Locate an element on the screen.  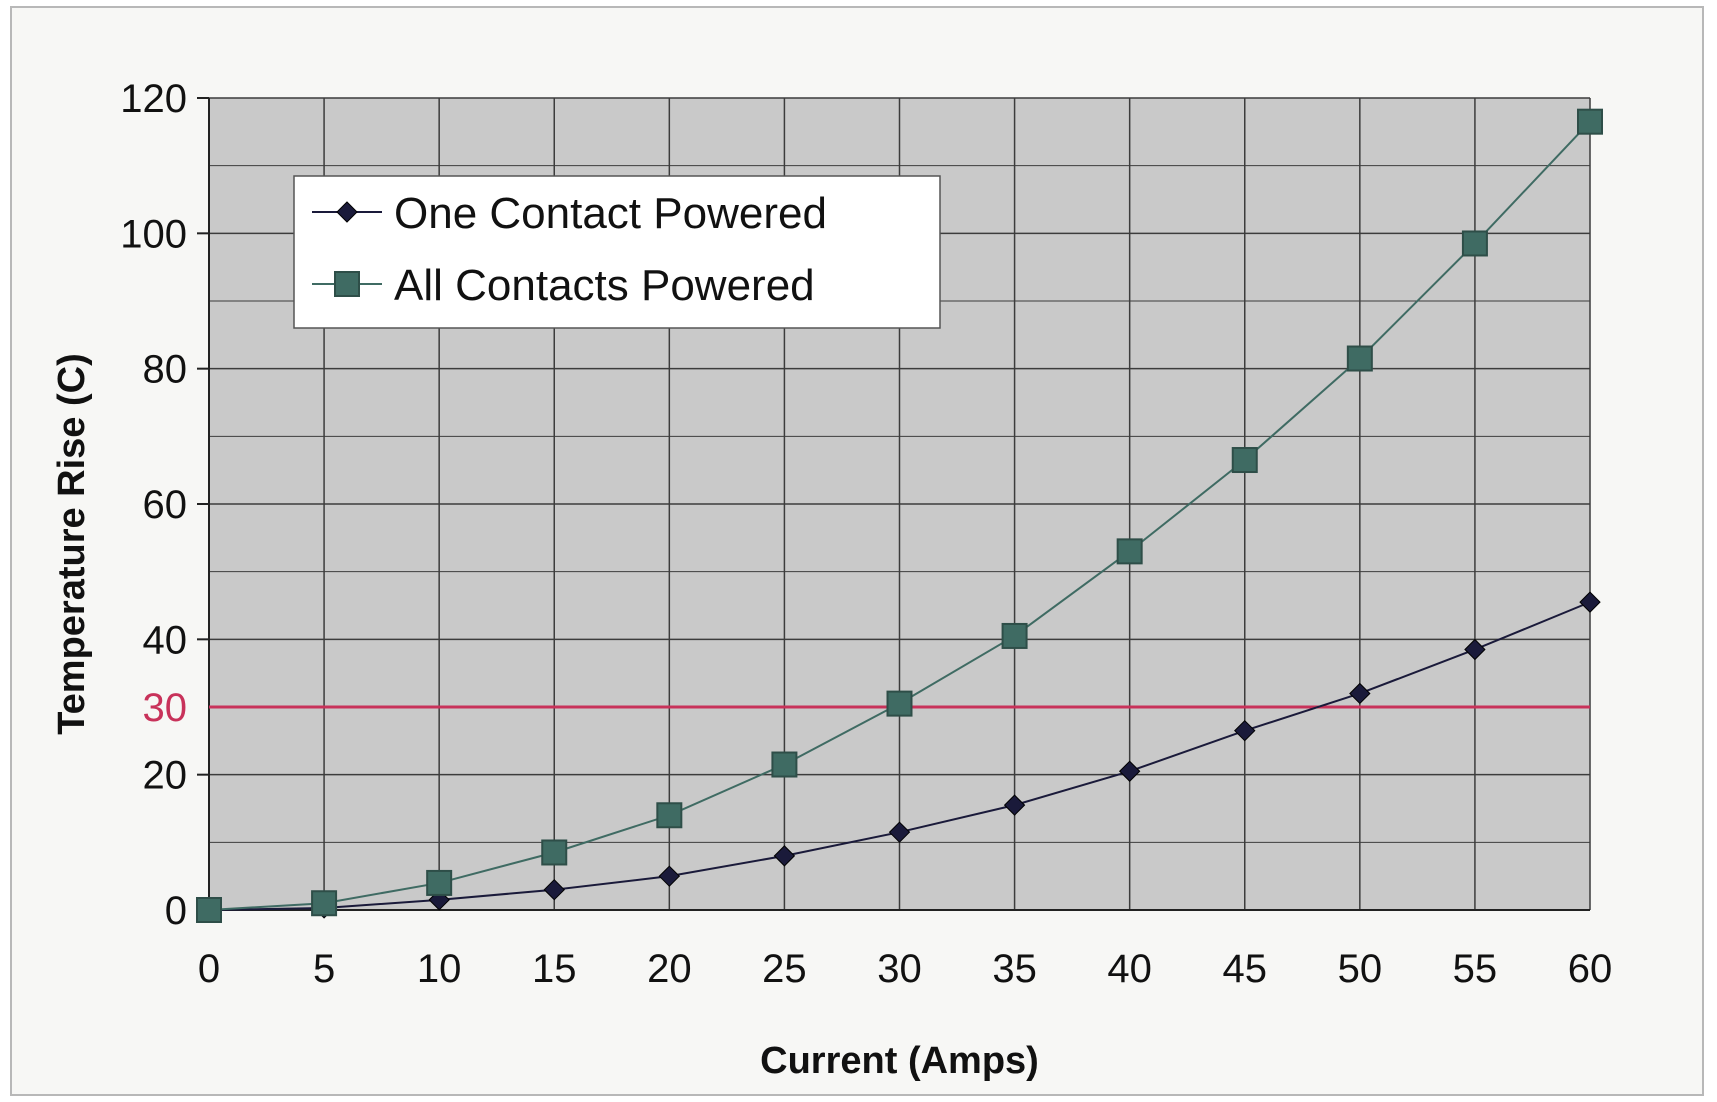
y-tick-label: 0 is located at coordinates (176, 911).